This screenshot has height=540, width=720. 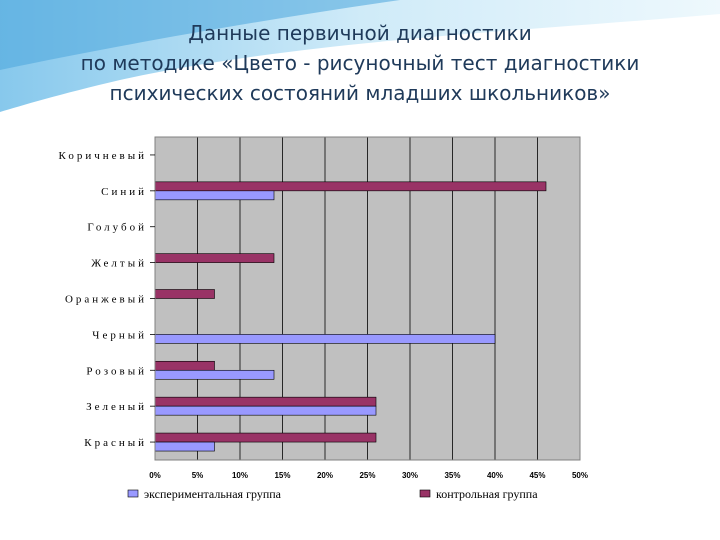 What do you see at coordinates (103, 156) in the screenshot?
I see `category-label: Коричневый` at bounding box center [103, 156].